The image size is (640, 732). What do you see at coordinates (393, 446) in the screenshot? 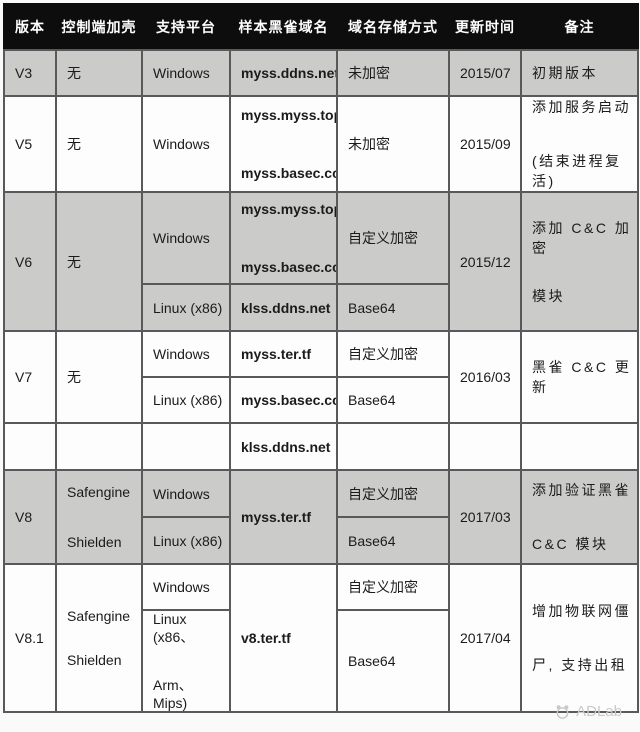
I see `cell-extra-storage` at bounding box center [393, 446].